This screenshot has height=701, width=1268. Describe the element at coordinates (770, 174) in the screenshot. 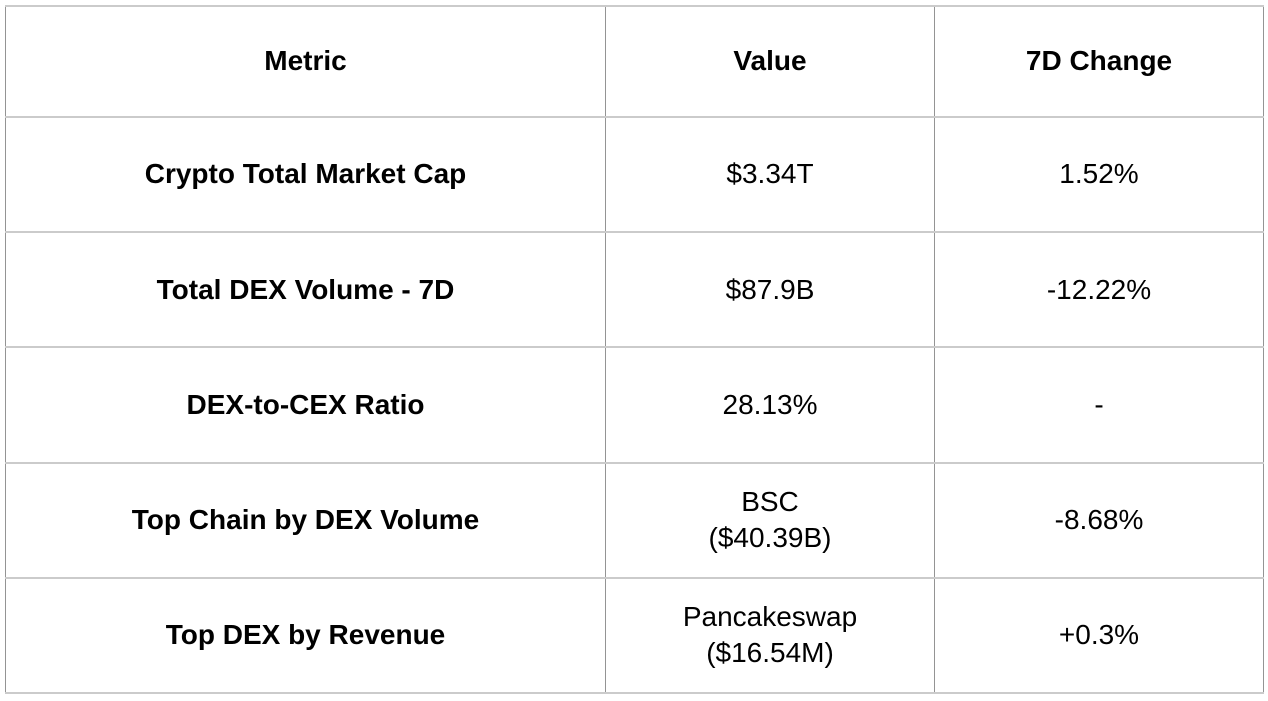

I see `metric-value: $3.34T` at that location.